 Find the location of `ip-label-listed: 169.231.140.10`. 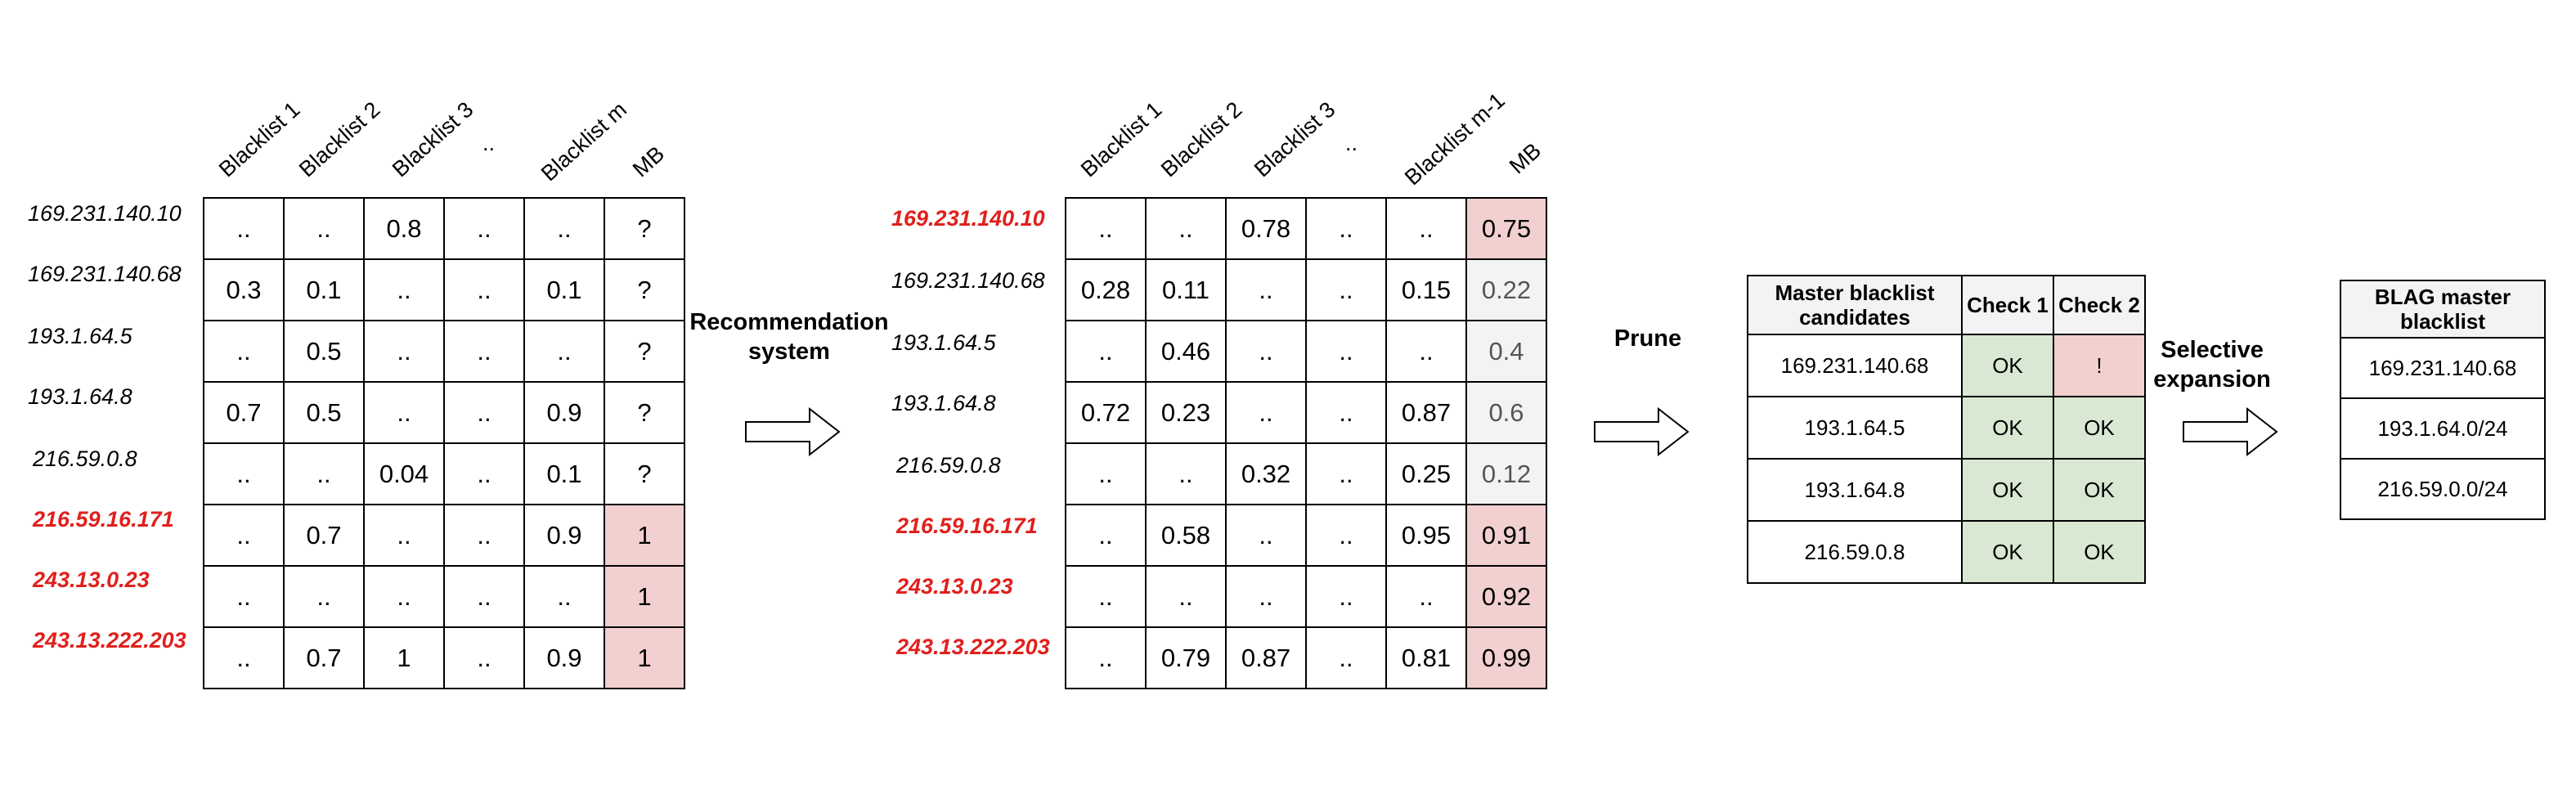

ip-label-listed: 169.231.140.10 is located at coordinates (968, 219).